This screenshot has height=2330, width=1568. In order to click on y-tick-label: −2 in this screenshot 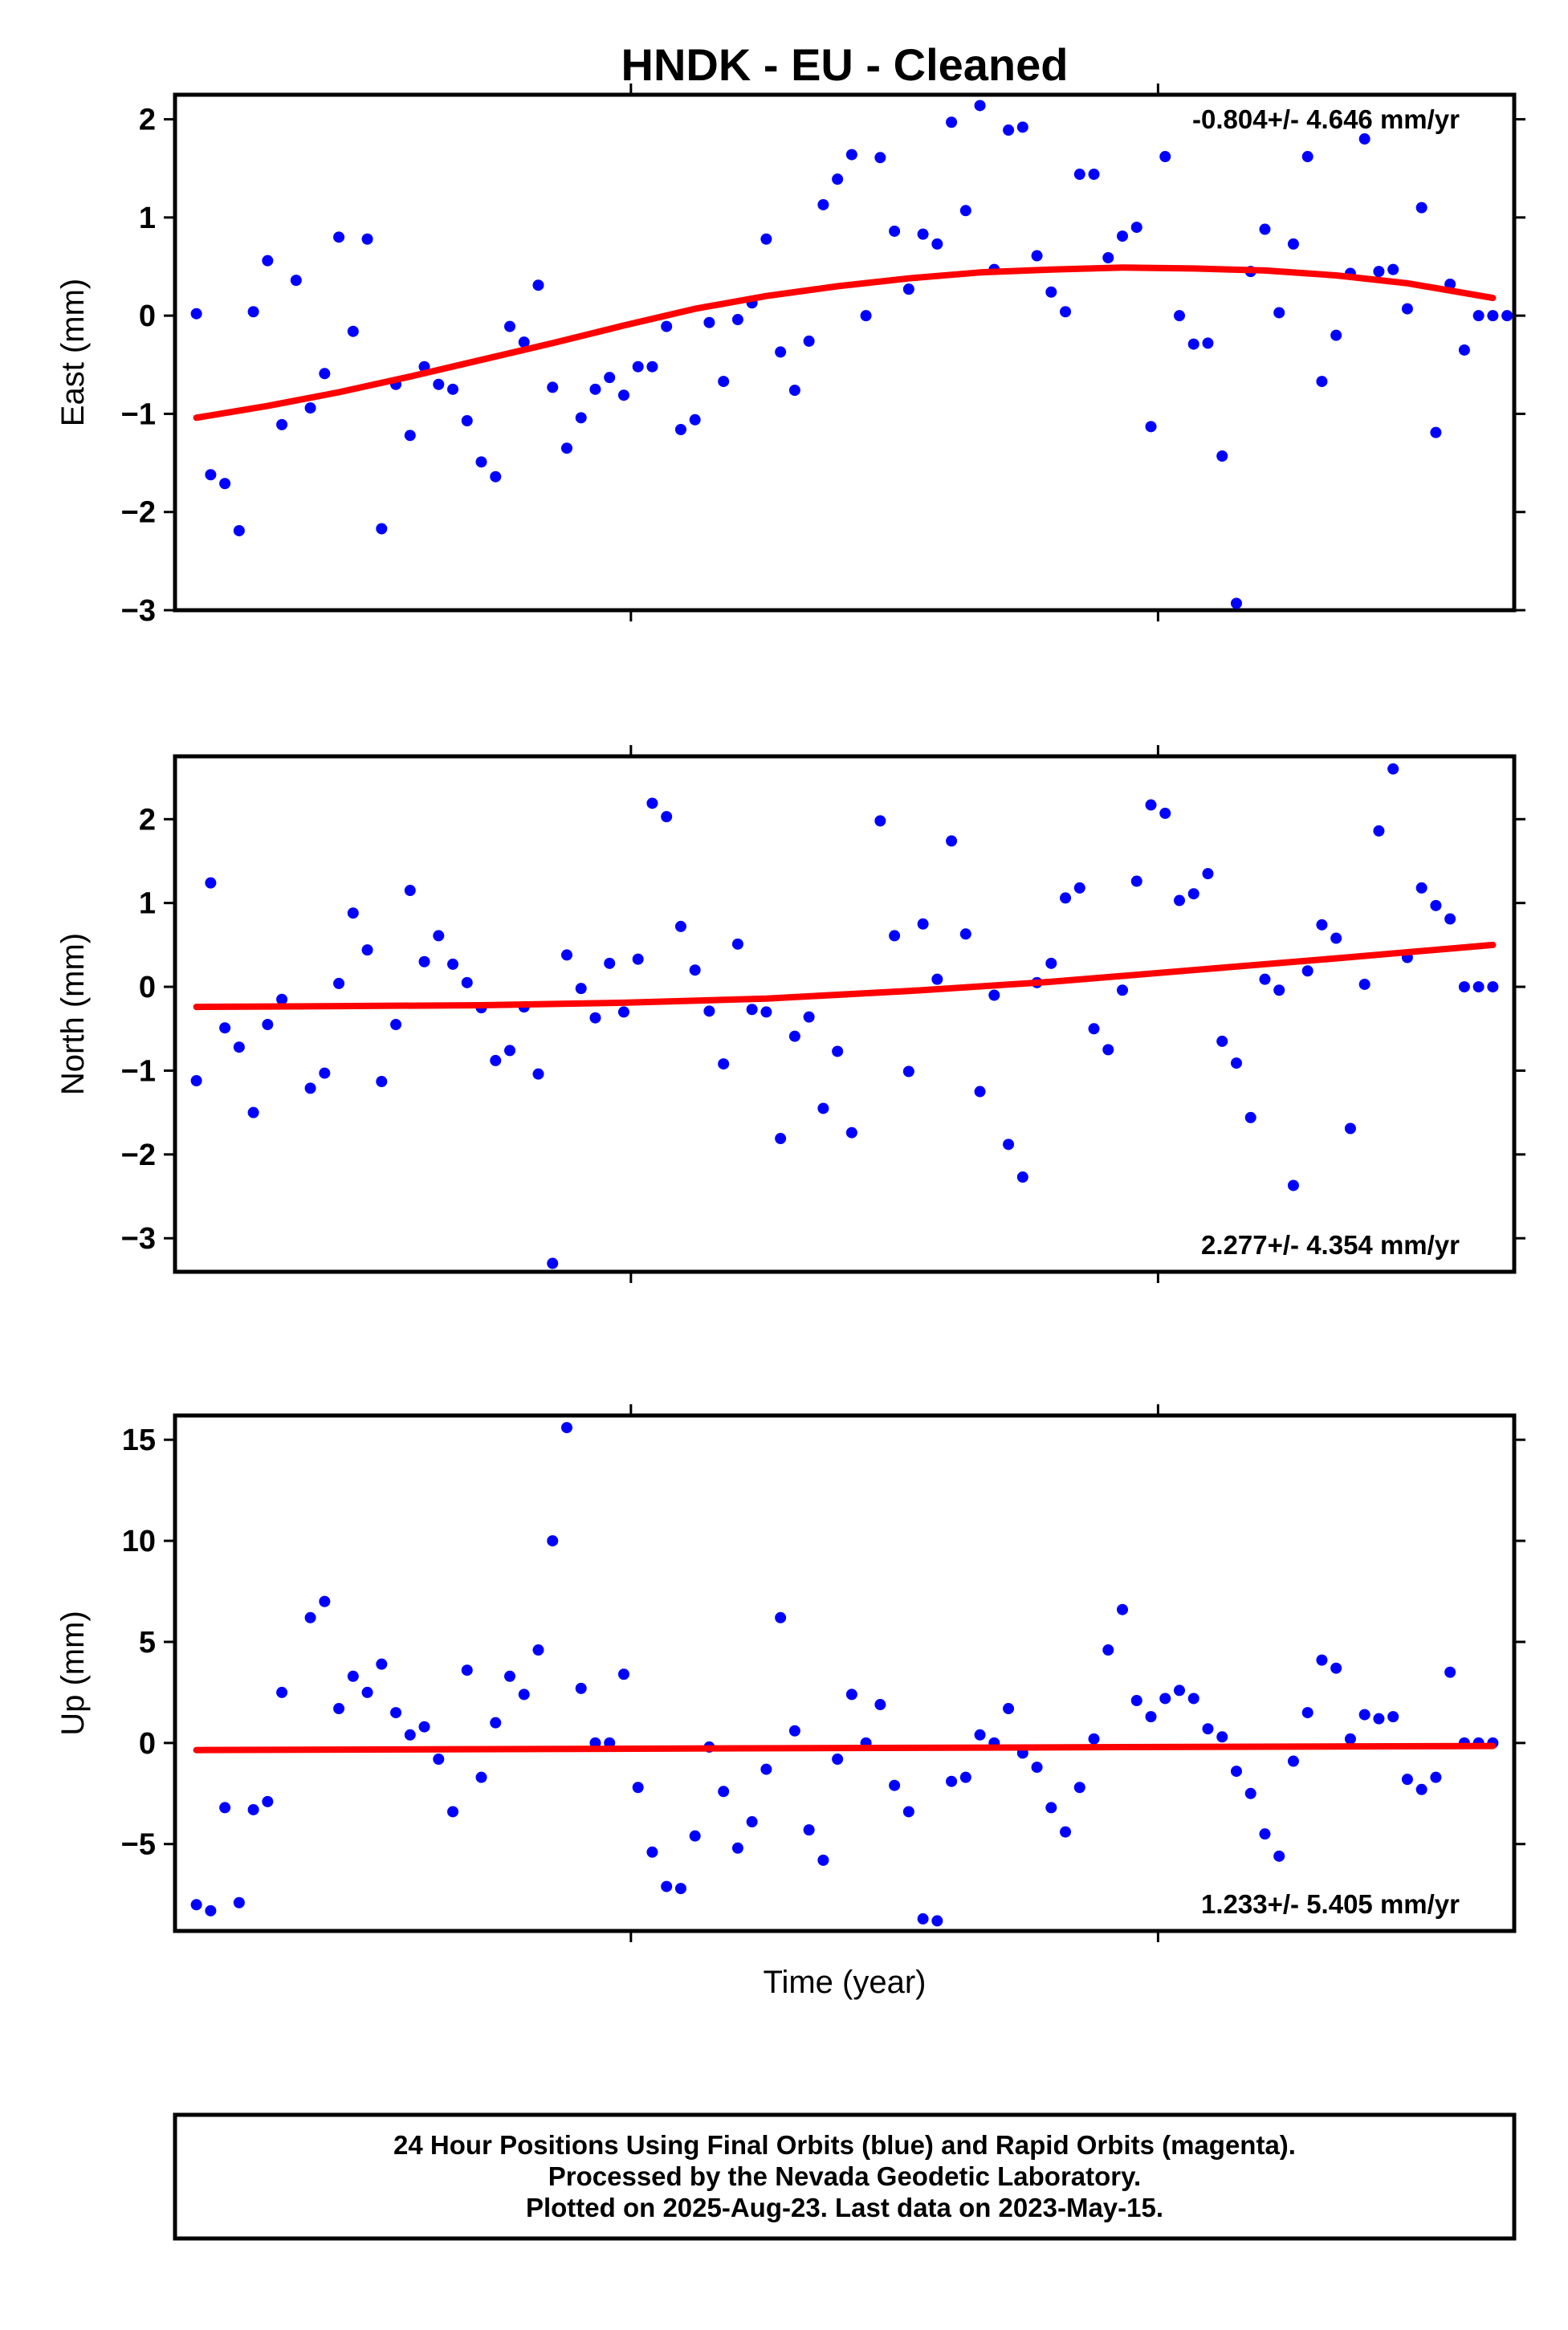, I will do `click(138, 513)`.